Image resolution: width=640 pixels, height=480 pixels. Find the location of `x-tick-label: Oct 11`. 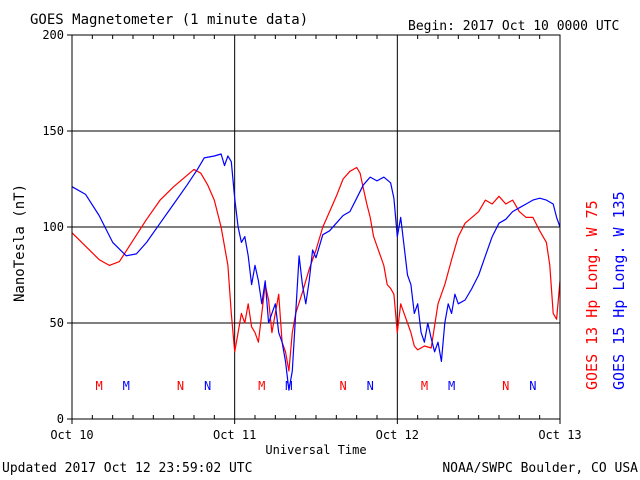

x-tick-label: Oct 11 is located at coordinates (234, 435).